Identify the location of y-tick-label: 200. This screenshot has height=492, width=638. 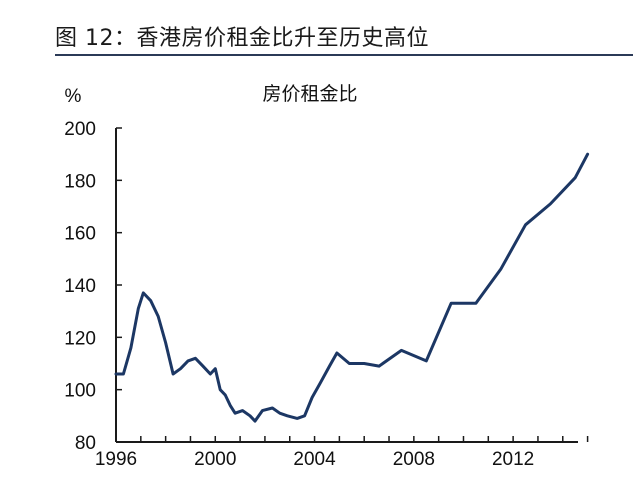
(80, 129).